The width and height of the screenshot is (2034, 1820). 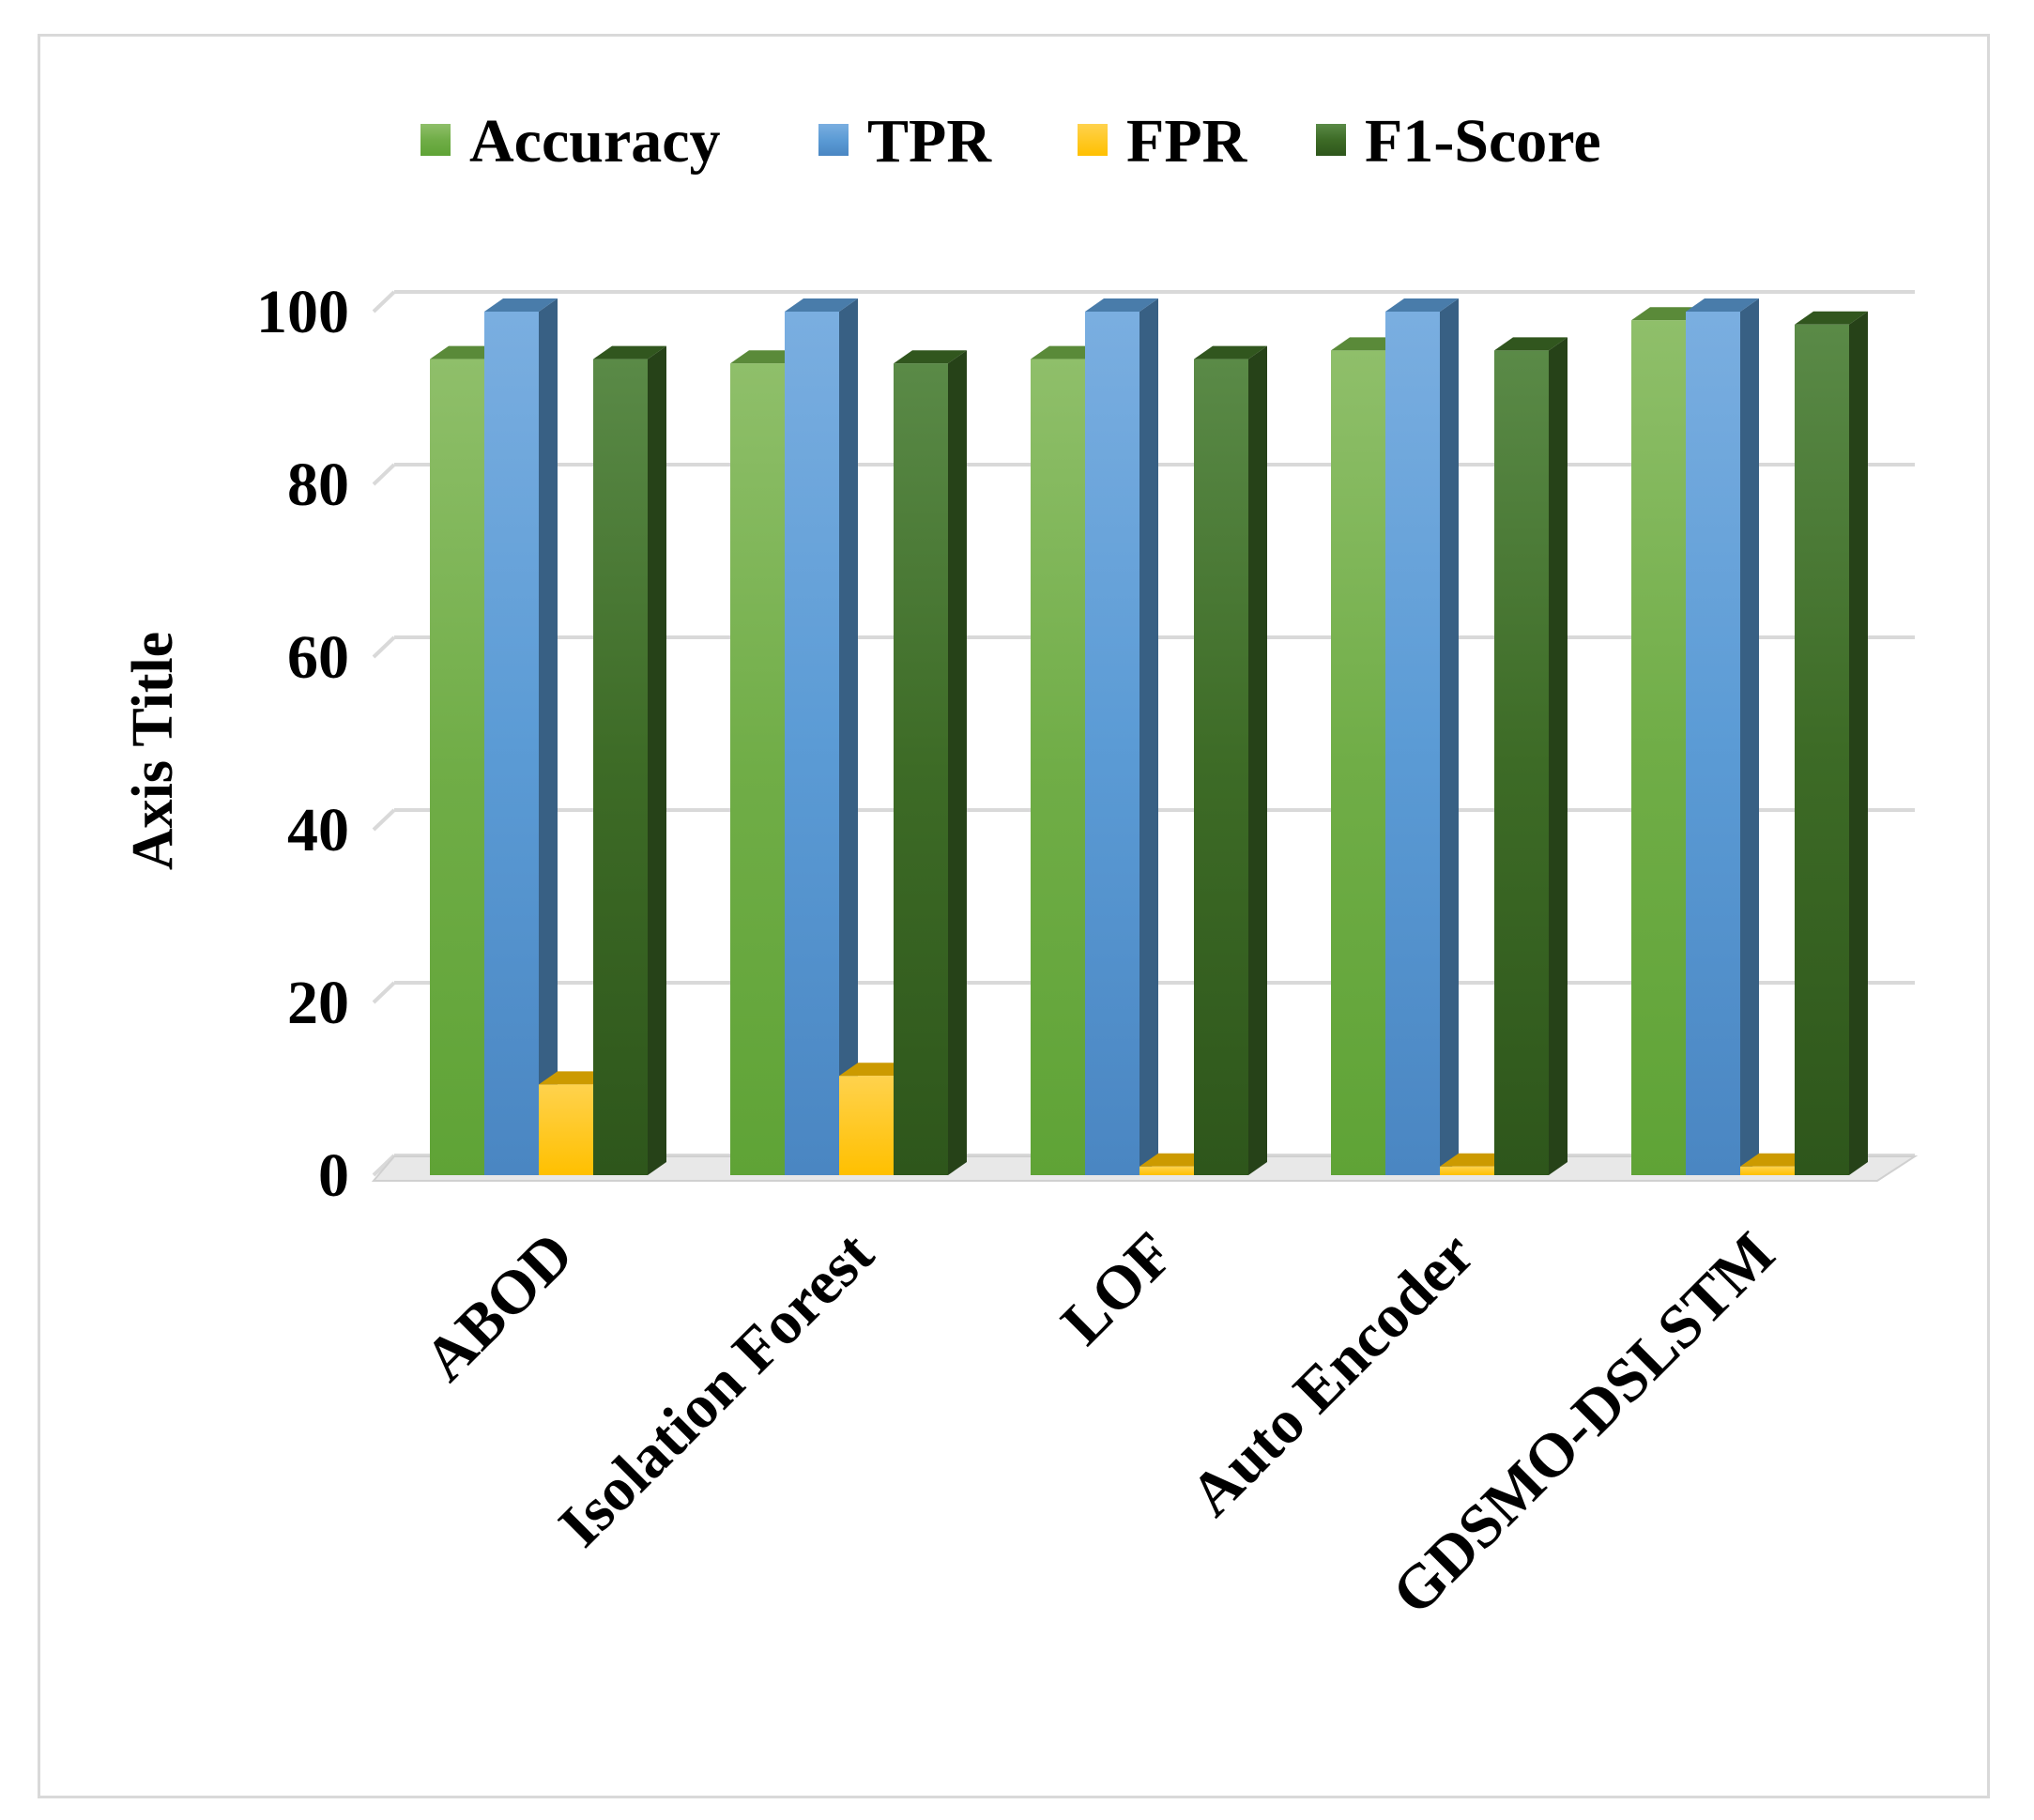 I want to click on legend-label: FPR, so click(x=1187, y=141).